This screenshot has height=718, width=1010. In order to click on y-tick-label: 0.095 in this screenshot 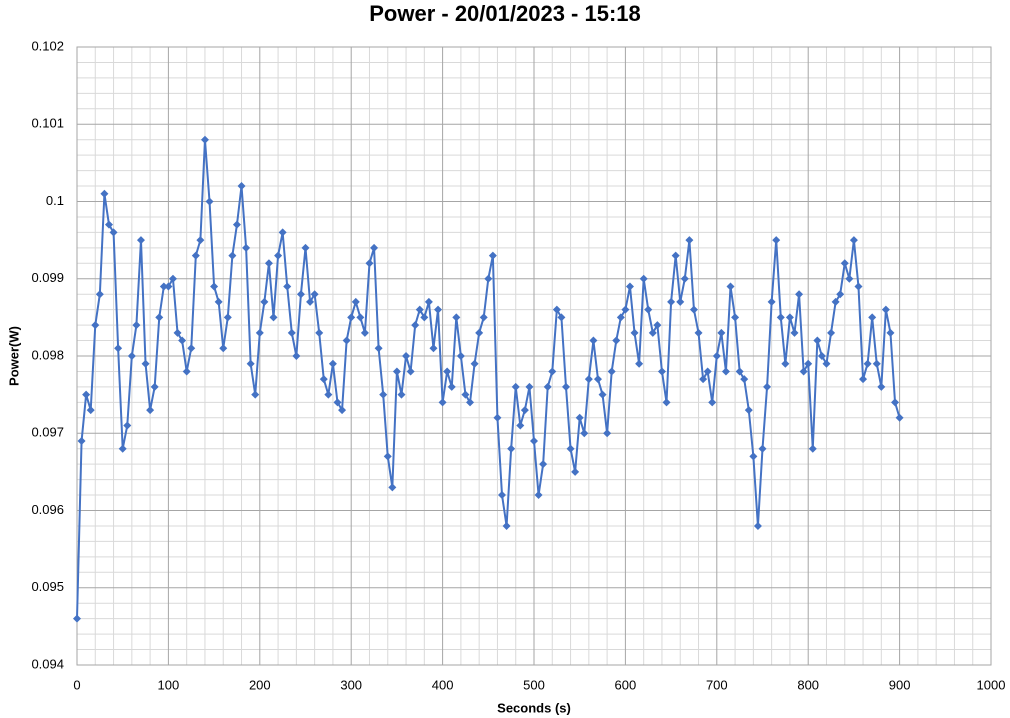, I will do `click(47, 586)`.